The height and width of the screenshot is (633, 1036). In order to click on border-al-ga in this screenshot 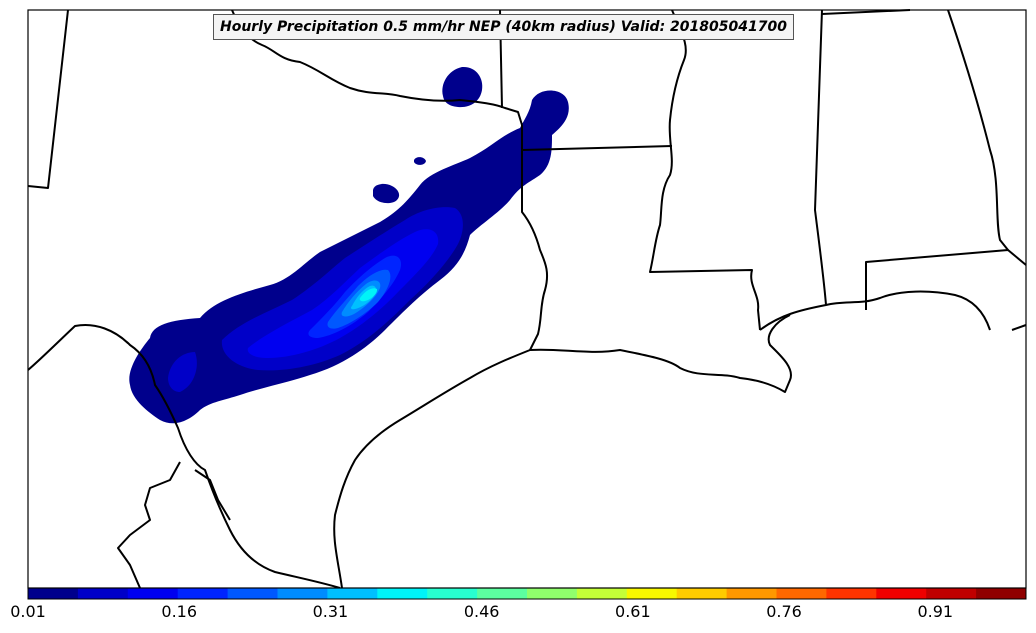, I will do `click(978, 130)`.